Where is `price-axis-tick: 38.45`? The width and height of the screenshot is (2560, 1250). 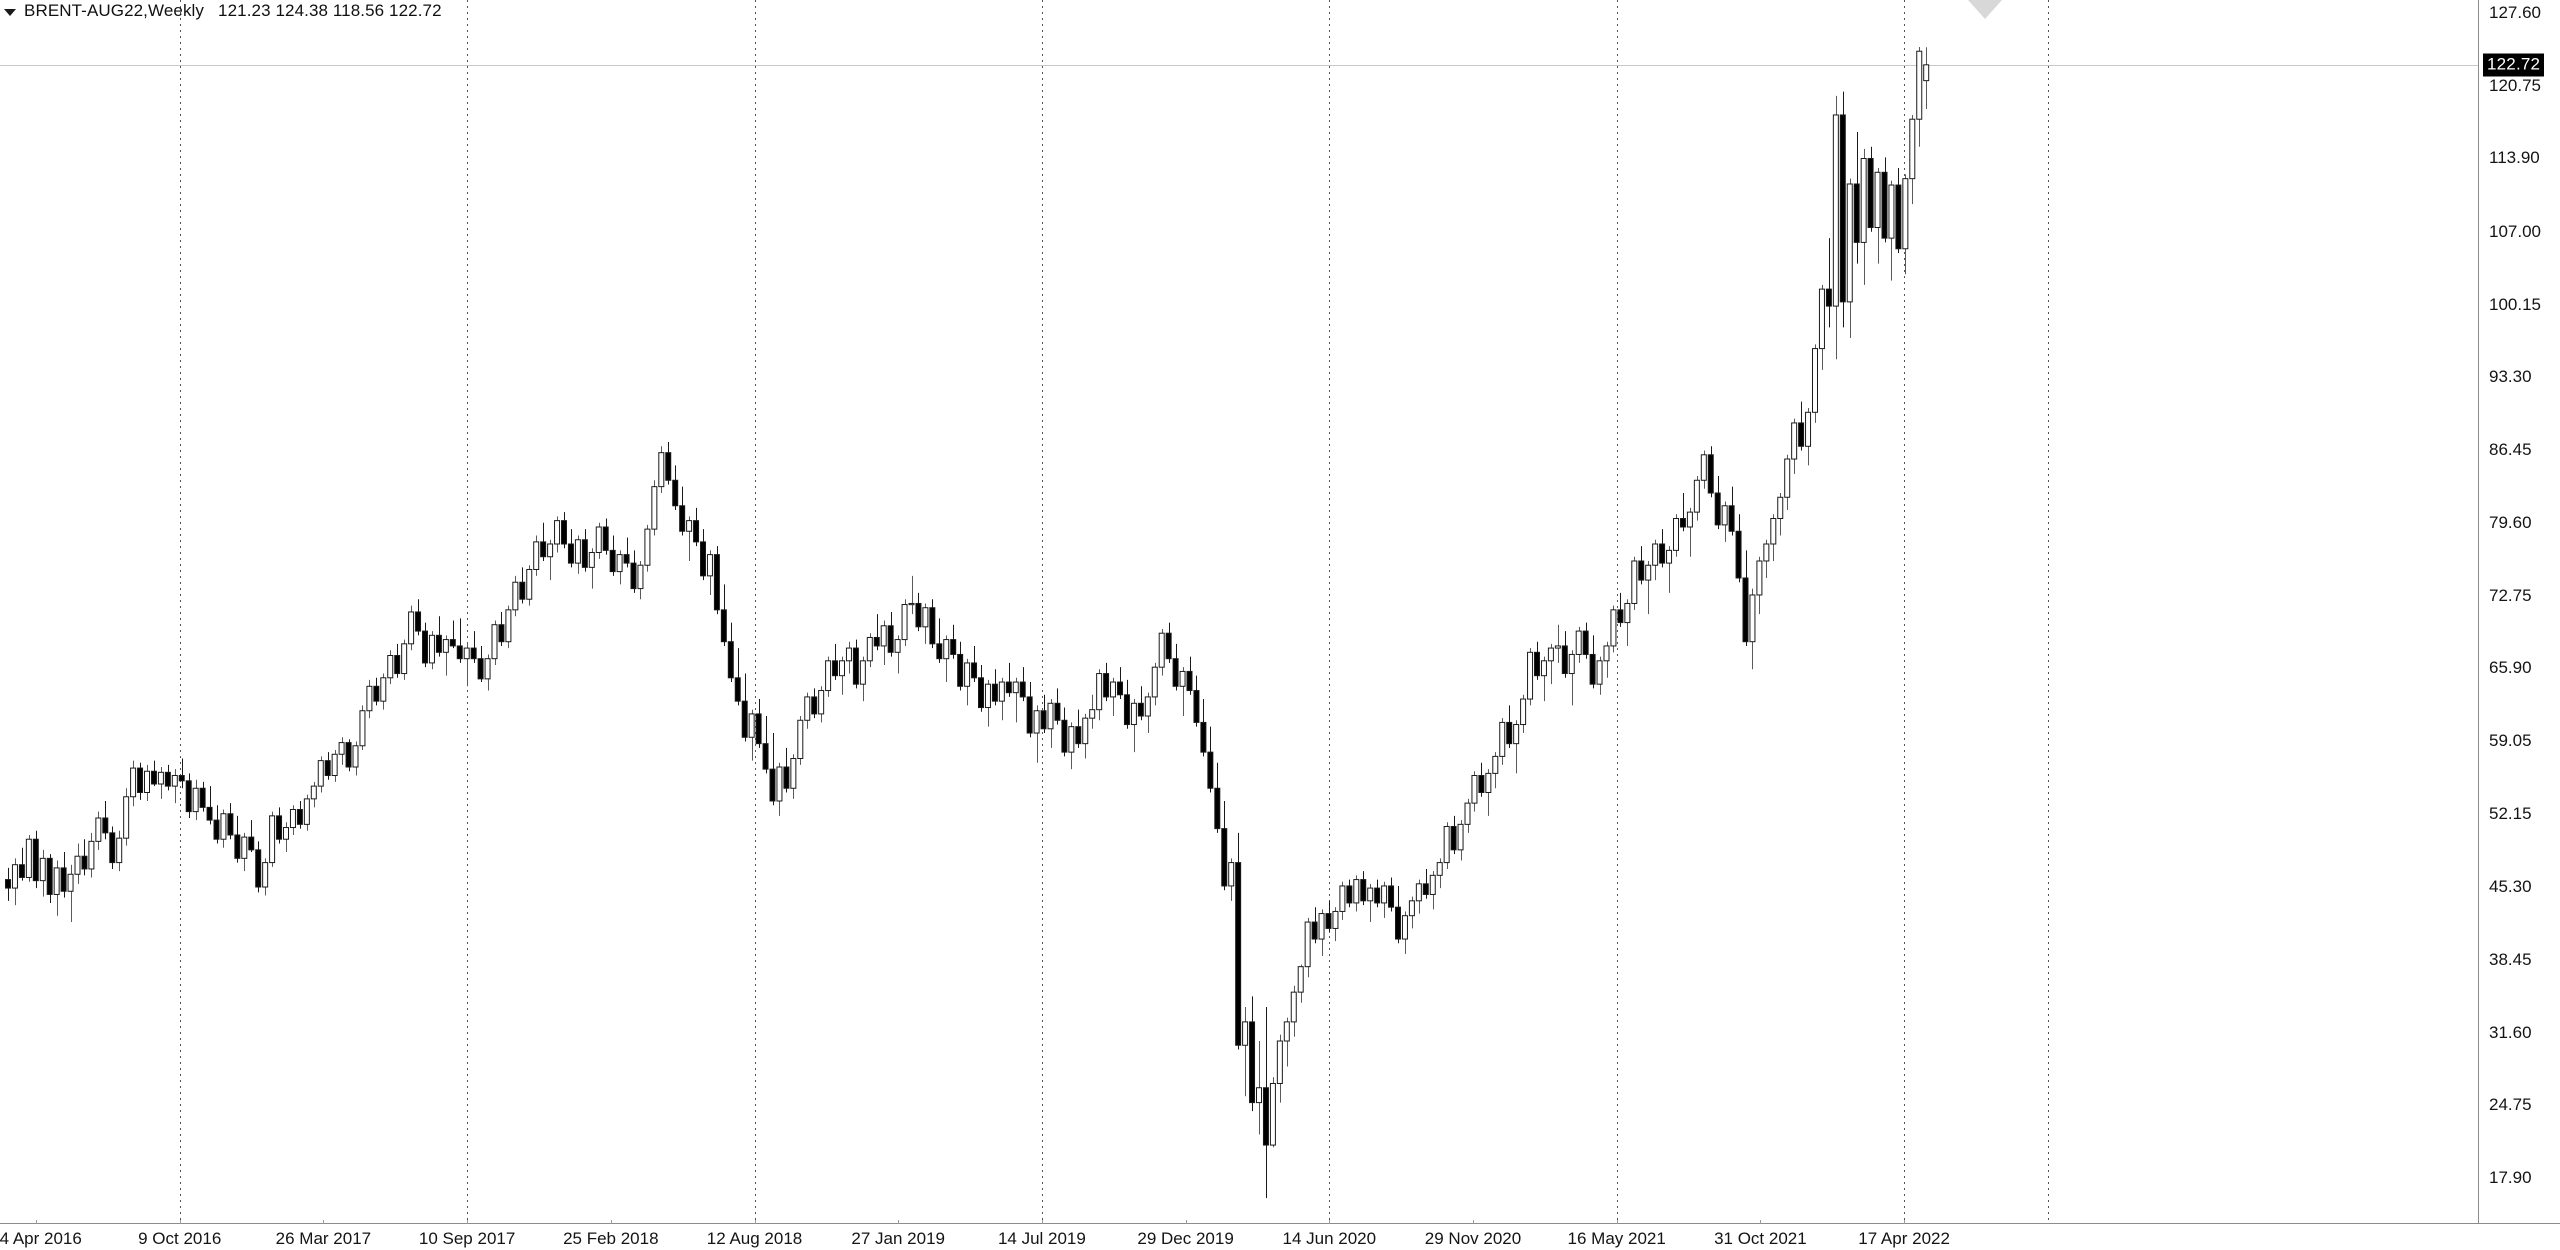 price-axis-tick: 38.45 is located at coordinates (2510, 959).